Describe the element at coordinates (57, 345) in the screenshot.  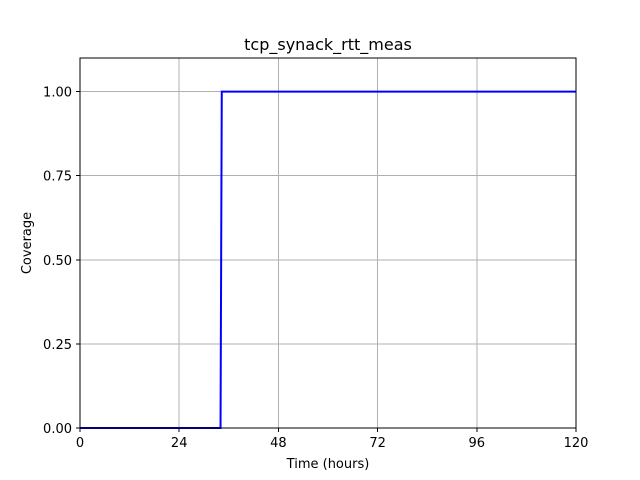
I see `y-tick-label: 0.25` at that location.